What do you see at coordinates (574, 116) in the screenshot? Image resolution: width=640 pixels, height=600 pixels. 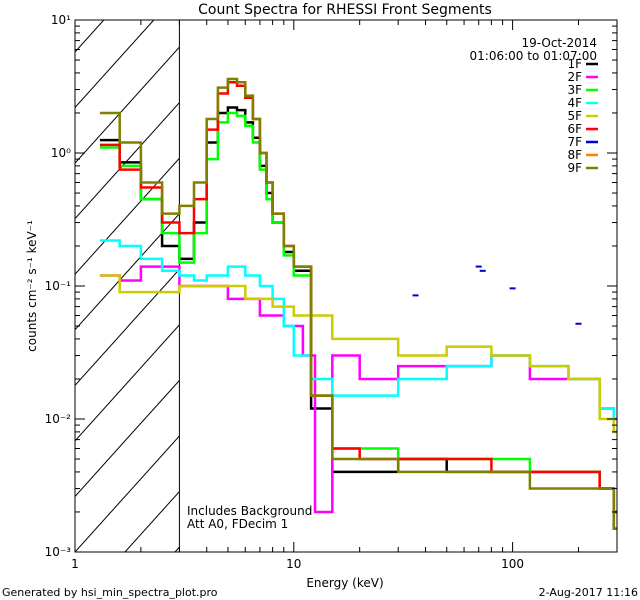 I see `legend-label-5F: 5F` at bounding box center [574, 116].